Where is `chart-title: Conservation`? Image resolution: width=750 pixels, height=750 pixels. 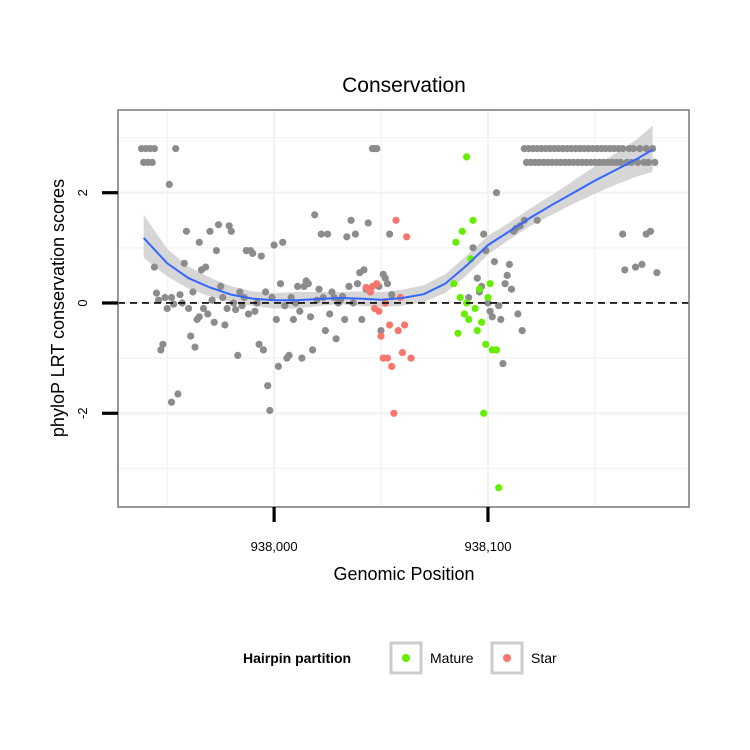
chart-title: Conservation is located at coordinates (404, 85).